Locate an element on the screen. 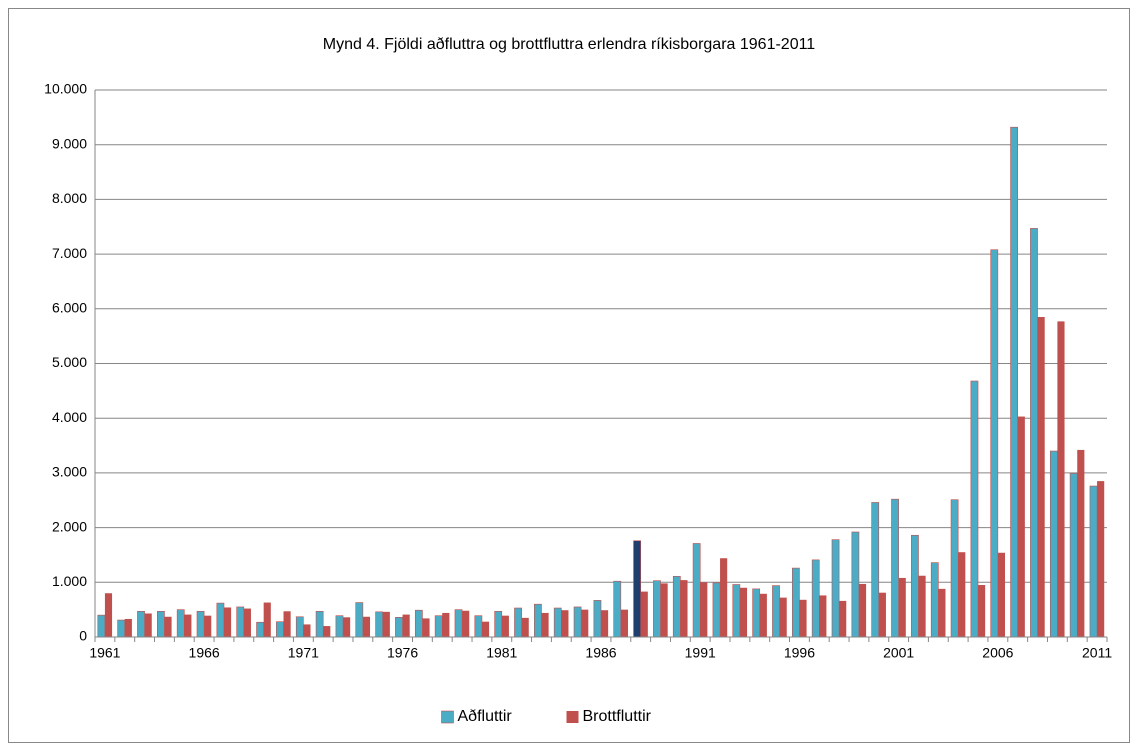 The height and width of the screenshot is (756, 1138). legend-label: Aðfluttir is located at coordinates (485, 716).